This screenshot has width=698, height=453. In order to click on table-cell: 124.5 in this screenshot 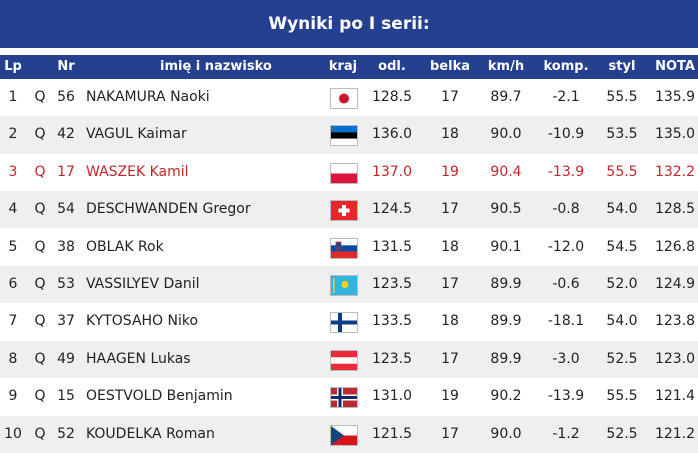, I will do `click(392, 209)`.